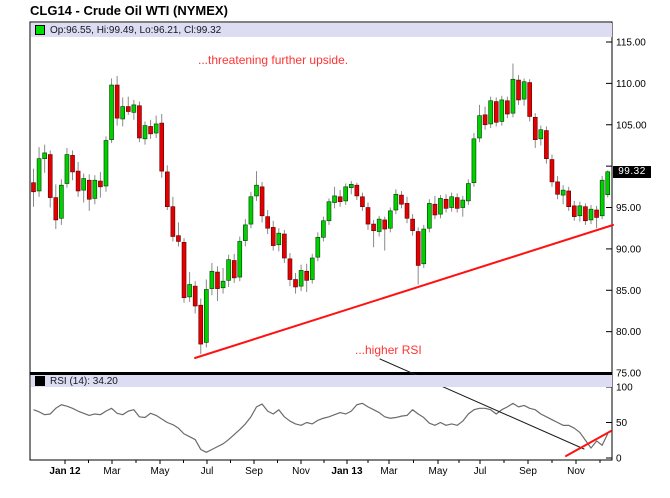 Image resolution: width=670 pixels, height=498 pixels. I want to click on axis-label: May, so click(160, 471).